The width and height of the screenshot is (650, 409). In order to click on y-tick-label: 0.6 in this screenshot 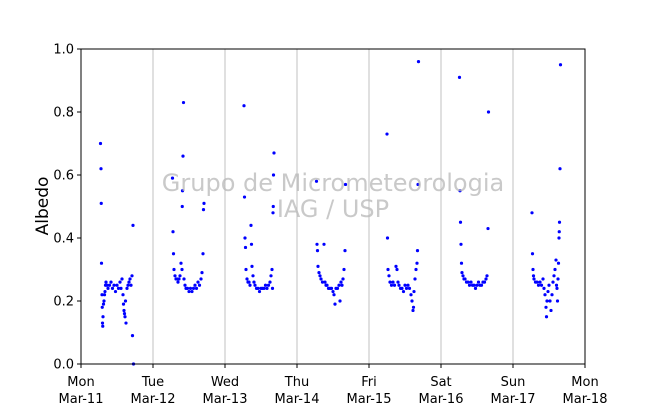, I will do `click(63, 176)`.